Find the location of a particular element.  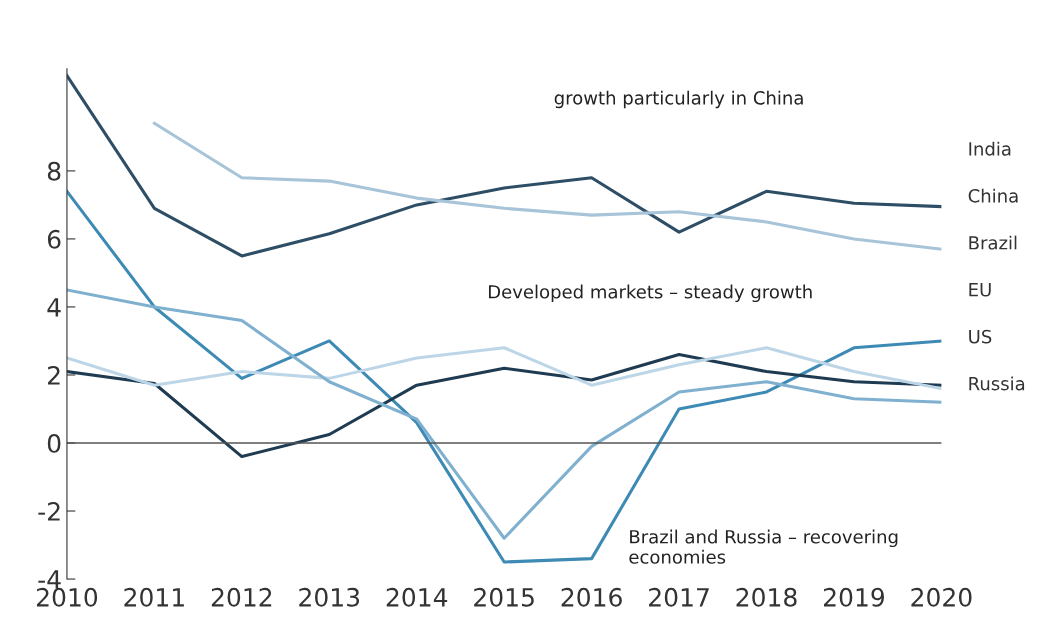

text: India is located at coordinates (990, 148).